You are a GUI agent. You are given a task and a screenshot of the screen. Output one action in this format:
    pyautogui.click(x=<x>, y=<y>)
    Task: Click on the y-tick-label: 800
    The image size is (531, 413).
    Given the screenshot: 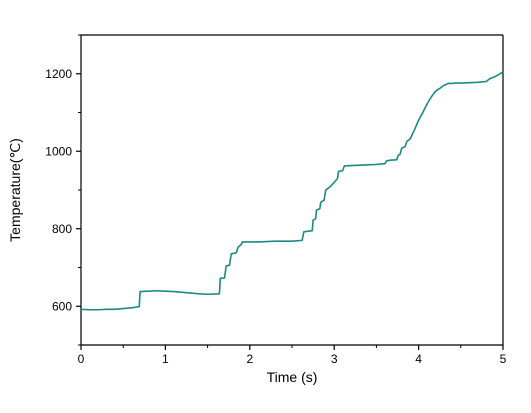 What is the action you would take?
    pyautogui.click(x=62, y=229)
    